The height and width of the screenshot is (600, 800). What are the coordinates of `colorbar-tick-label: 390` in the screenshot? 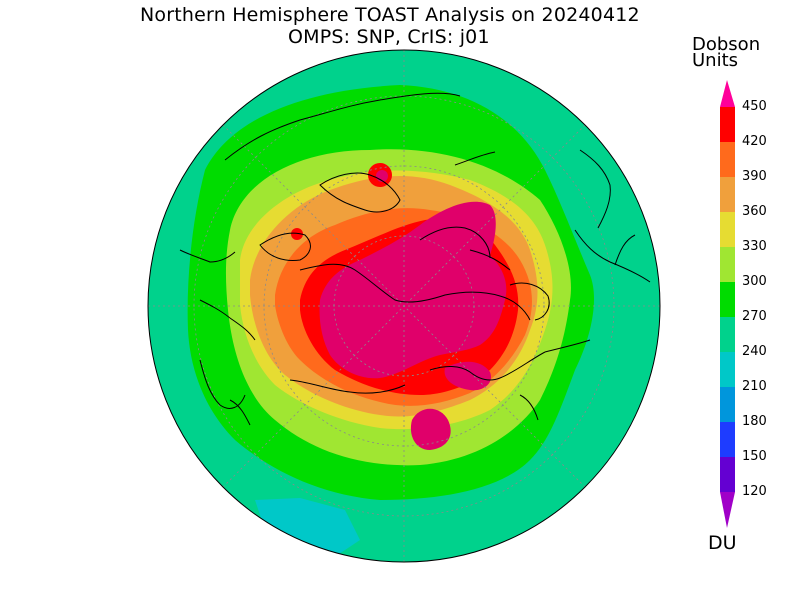 It's located at (754, 176).